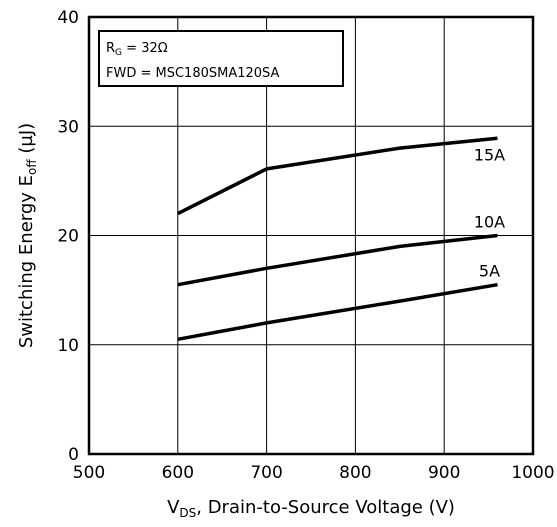 The width and height of the screenshot is (557, 527). What do you see at coordinates (110, 48) in the screenshot?
I see `legend-rg-main: R` at bounding box center [110, 48].